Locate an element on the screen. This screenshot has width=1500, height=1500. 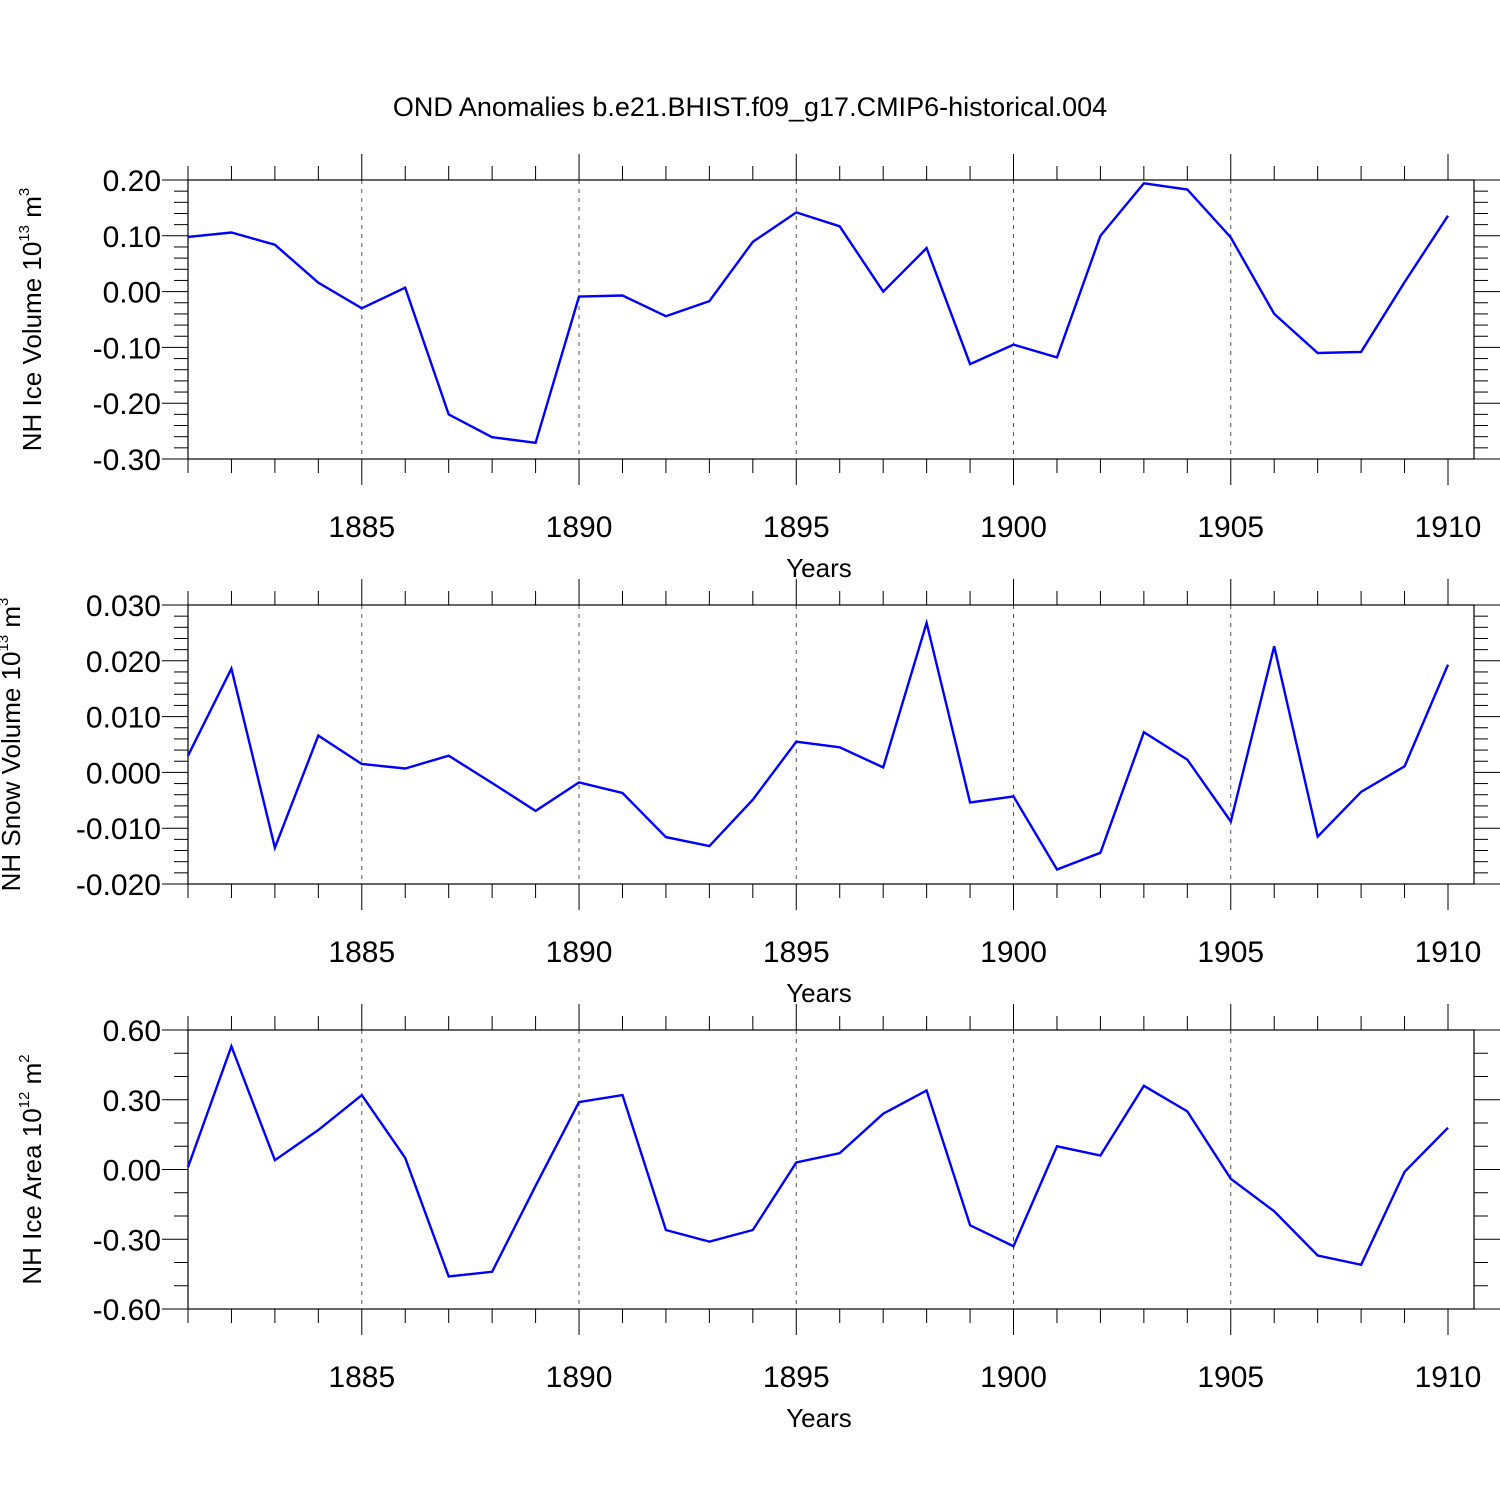
y-tick-label: 0.010 is located at coordinates (123, 718).